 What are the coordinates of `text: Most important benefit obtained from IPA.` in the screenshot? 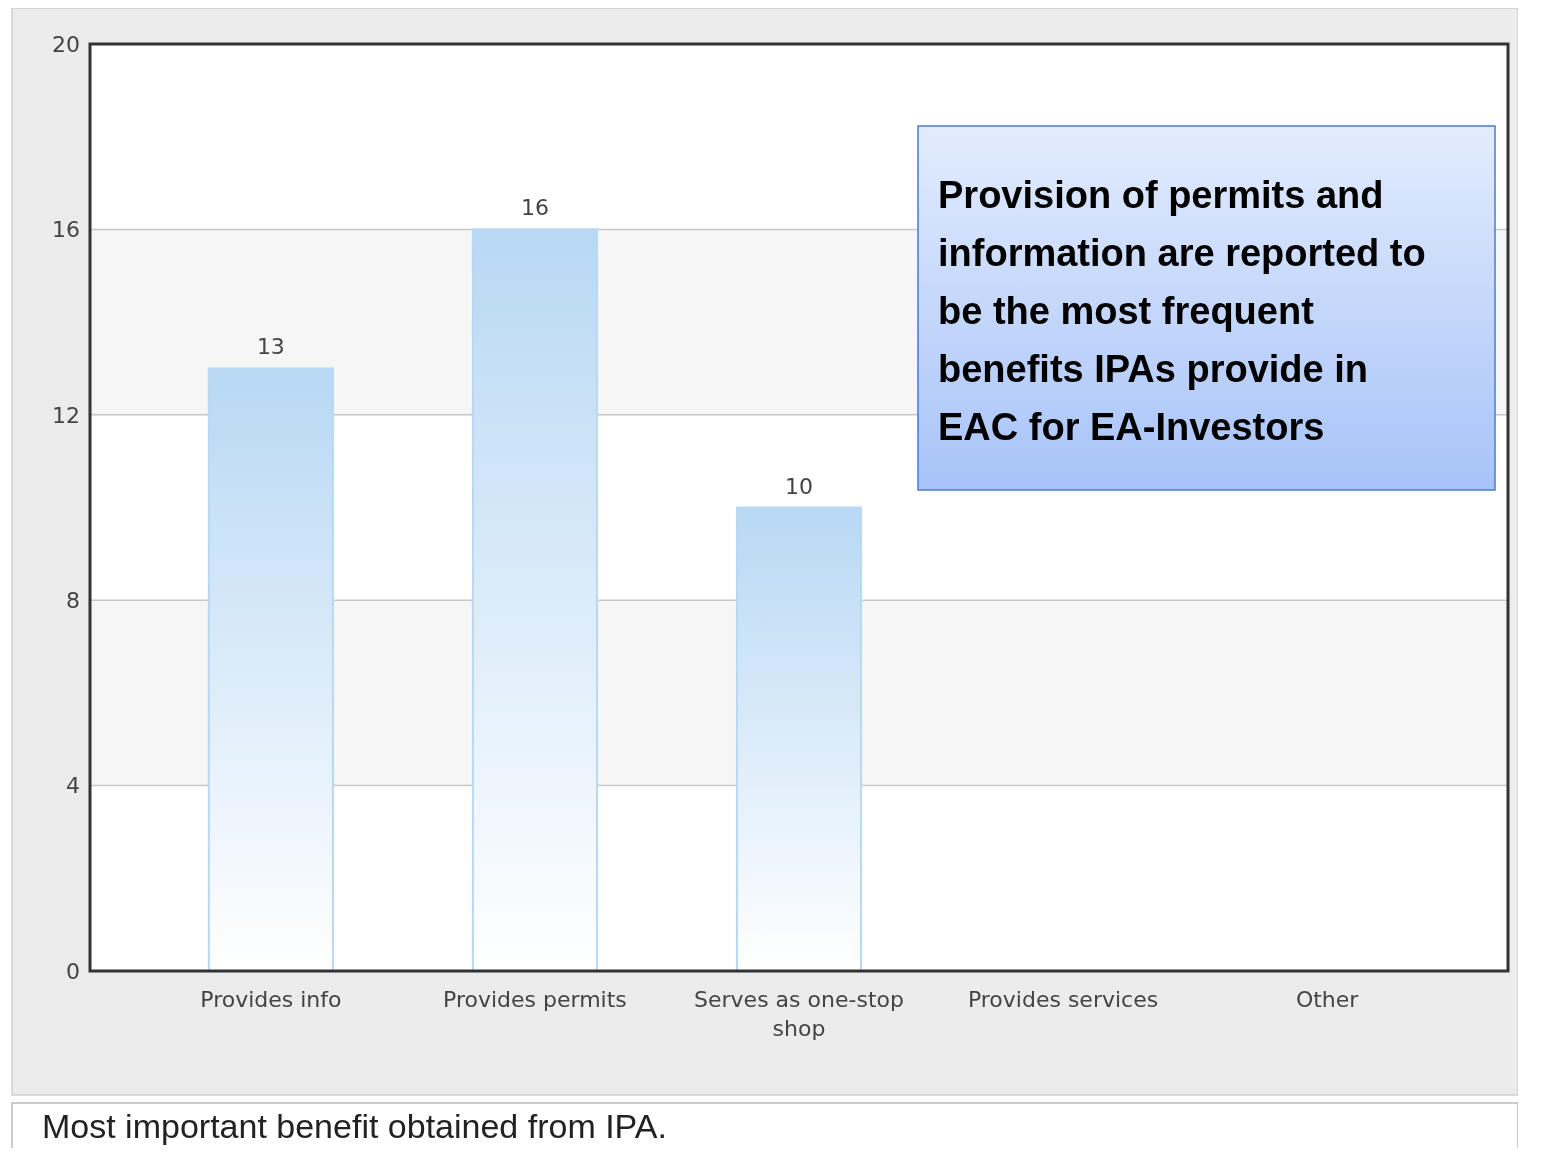 It's located at (354, 1126).